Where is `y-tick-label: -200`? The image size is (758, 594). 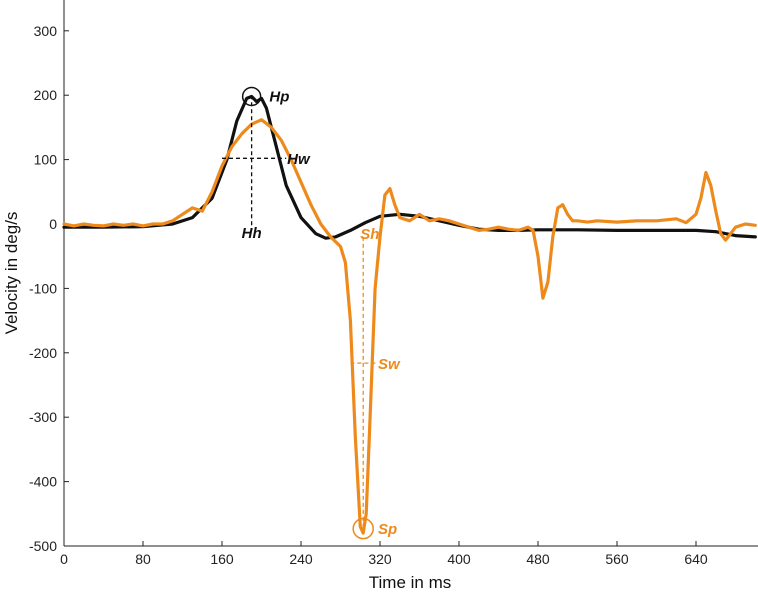 y-tick-label: -200 is located at coordinates (43, 353).